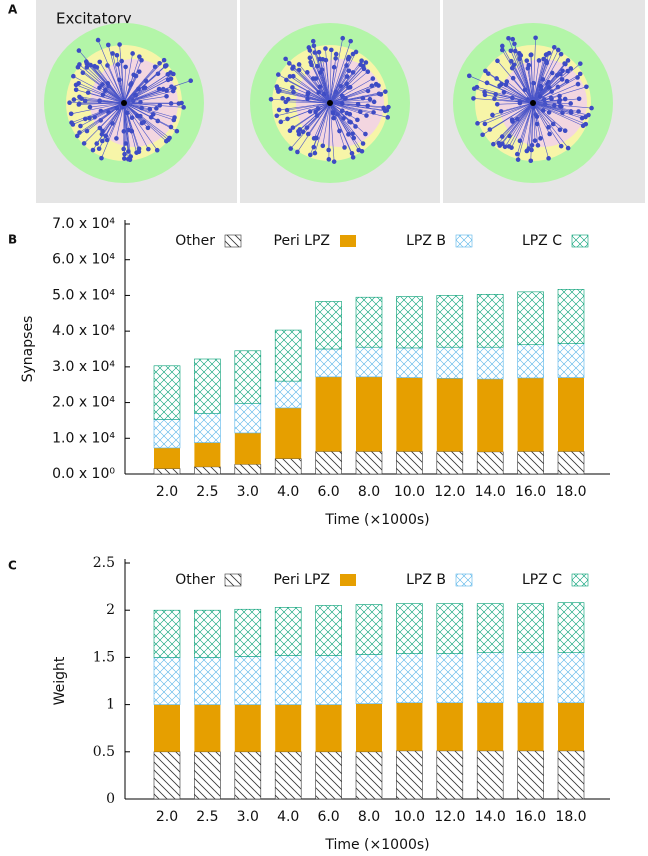  Describe the element at coordinates (369, 817) in the screenshot. I see `x-tick-label: 8.0` at that location.